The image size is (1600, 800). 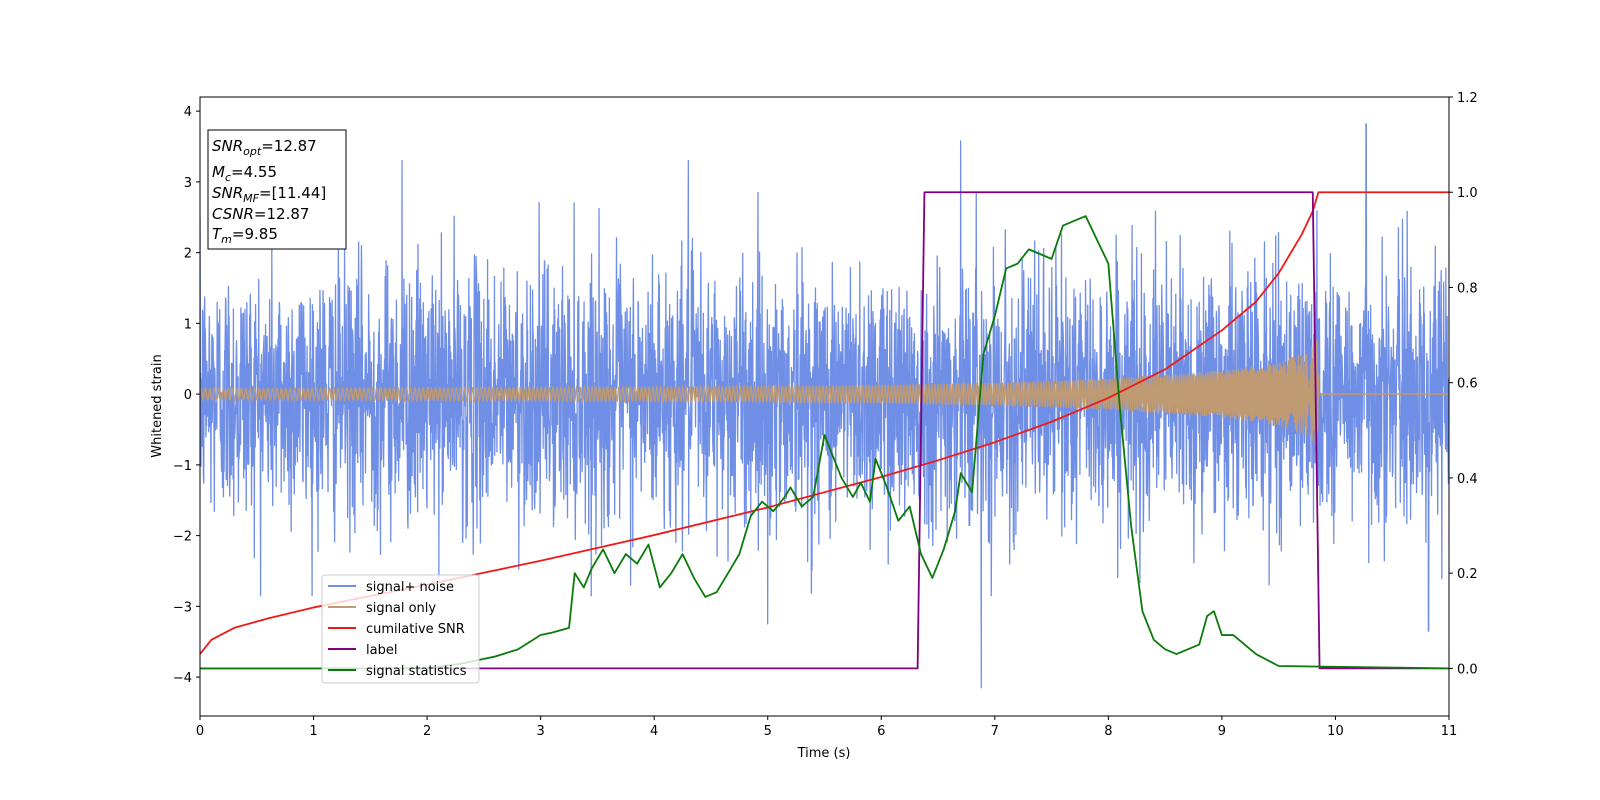 What do you see at coordinates (1467, 574) in the screenshot?
I see `y-tick-label-right: 0.2` at bounding box center [1467, 574].